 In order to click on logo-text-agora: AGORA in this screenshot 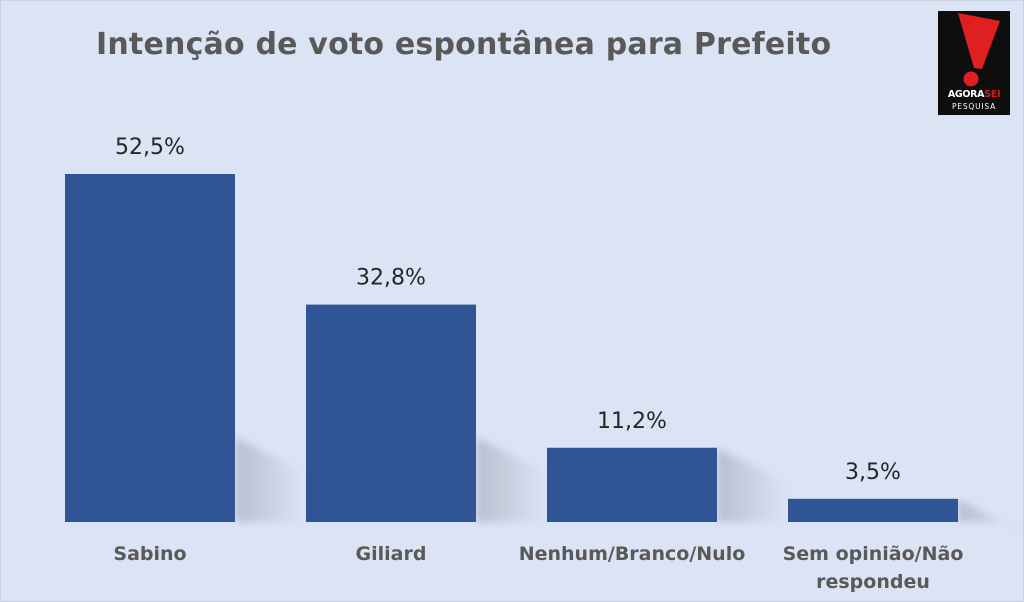, I will do `click(966, 94)`.